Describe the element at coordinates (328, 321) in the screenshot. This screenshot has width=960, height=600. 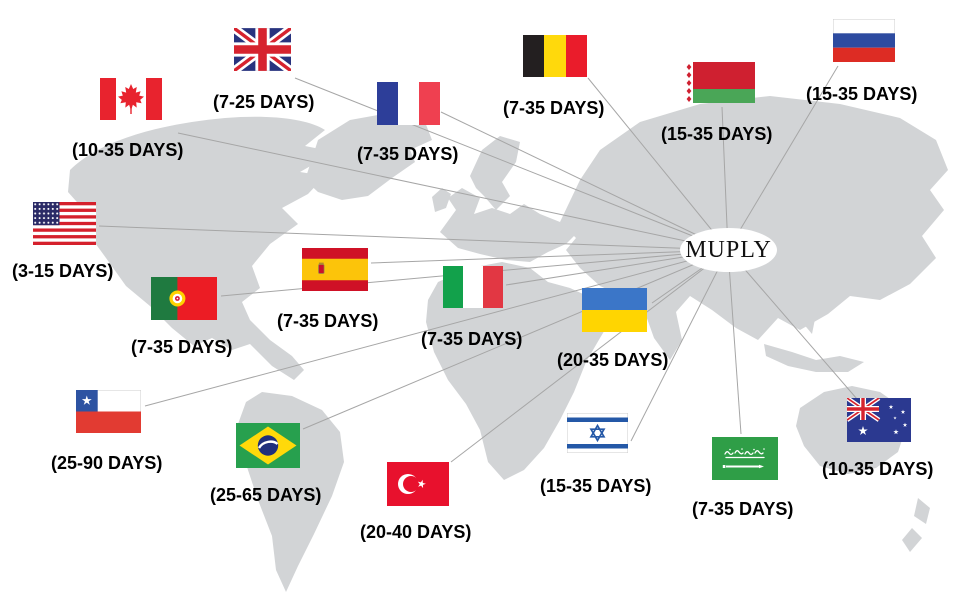
I see `spain-days-label: (7-35 DAYS)` at that location.